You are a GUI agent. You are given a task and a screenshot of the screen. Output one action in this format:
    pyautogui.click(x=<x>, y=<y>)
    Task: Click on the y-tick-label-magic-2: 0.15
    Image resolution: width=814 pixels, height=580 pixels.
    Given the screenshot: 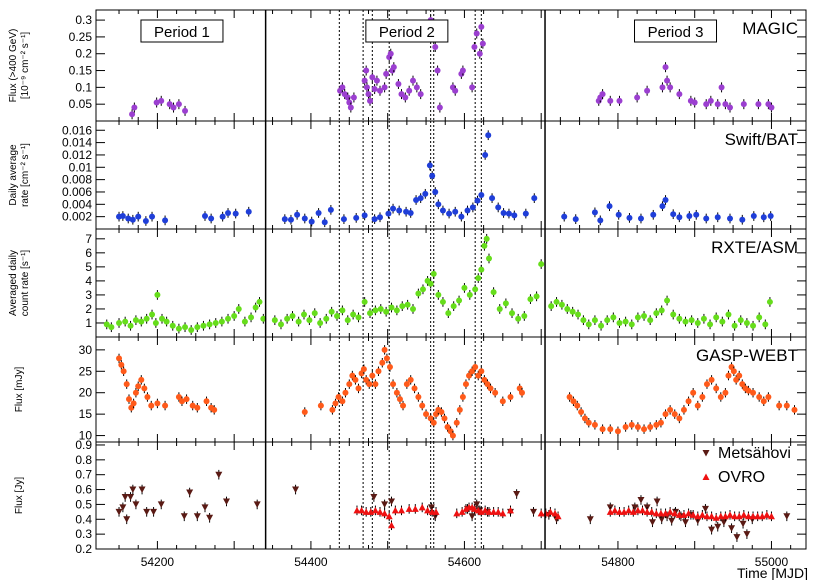 What is the action you would take?
    pyautogui.click(x=81, y=71)
    